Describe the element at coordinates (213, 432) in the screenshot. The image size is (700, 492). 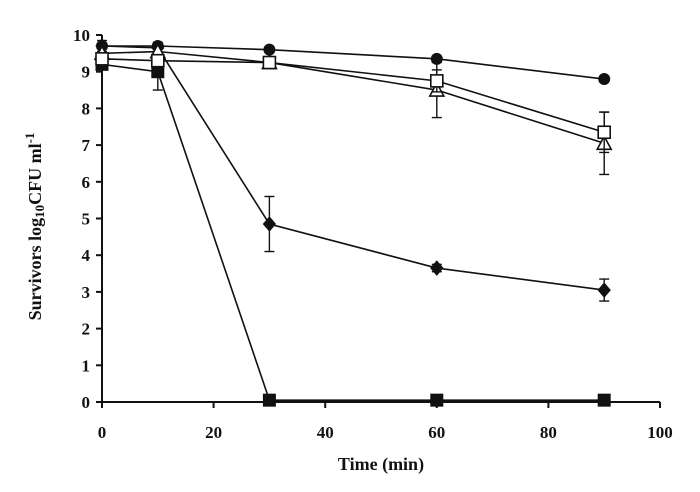
I see `x-tick-label: 20` at that location.